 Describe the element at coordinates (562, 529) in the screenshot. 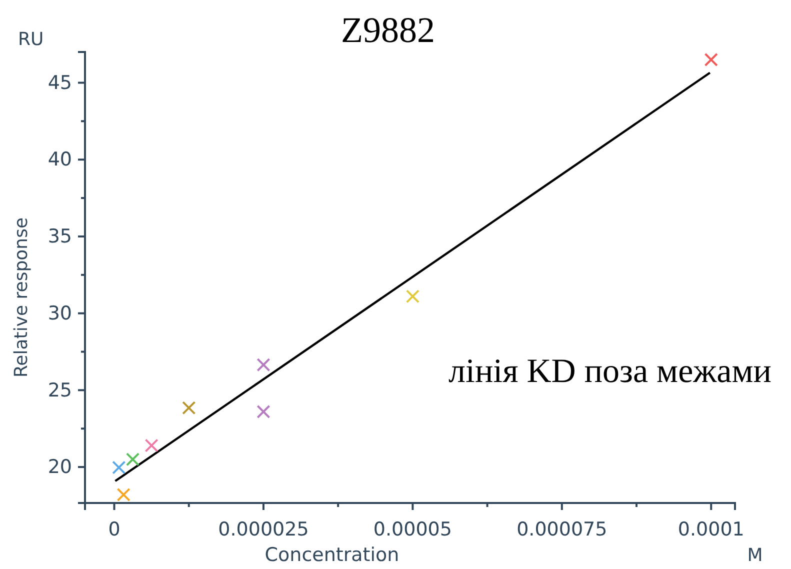

I see `x-tick-label: 0.000075` at that location.